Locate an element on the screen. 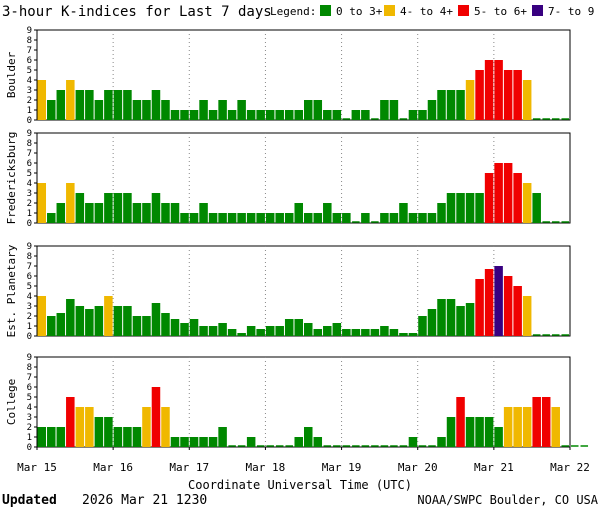  legend-entry-0-to-3: 0 to 3+ is located at coordinates (359, 11).